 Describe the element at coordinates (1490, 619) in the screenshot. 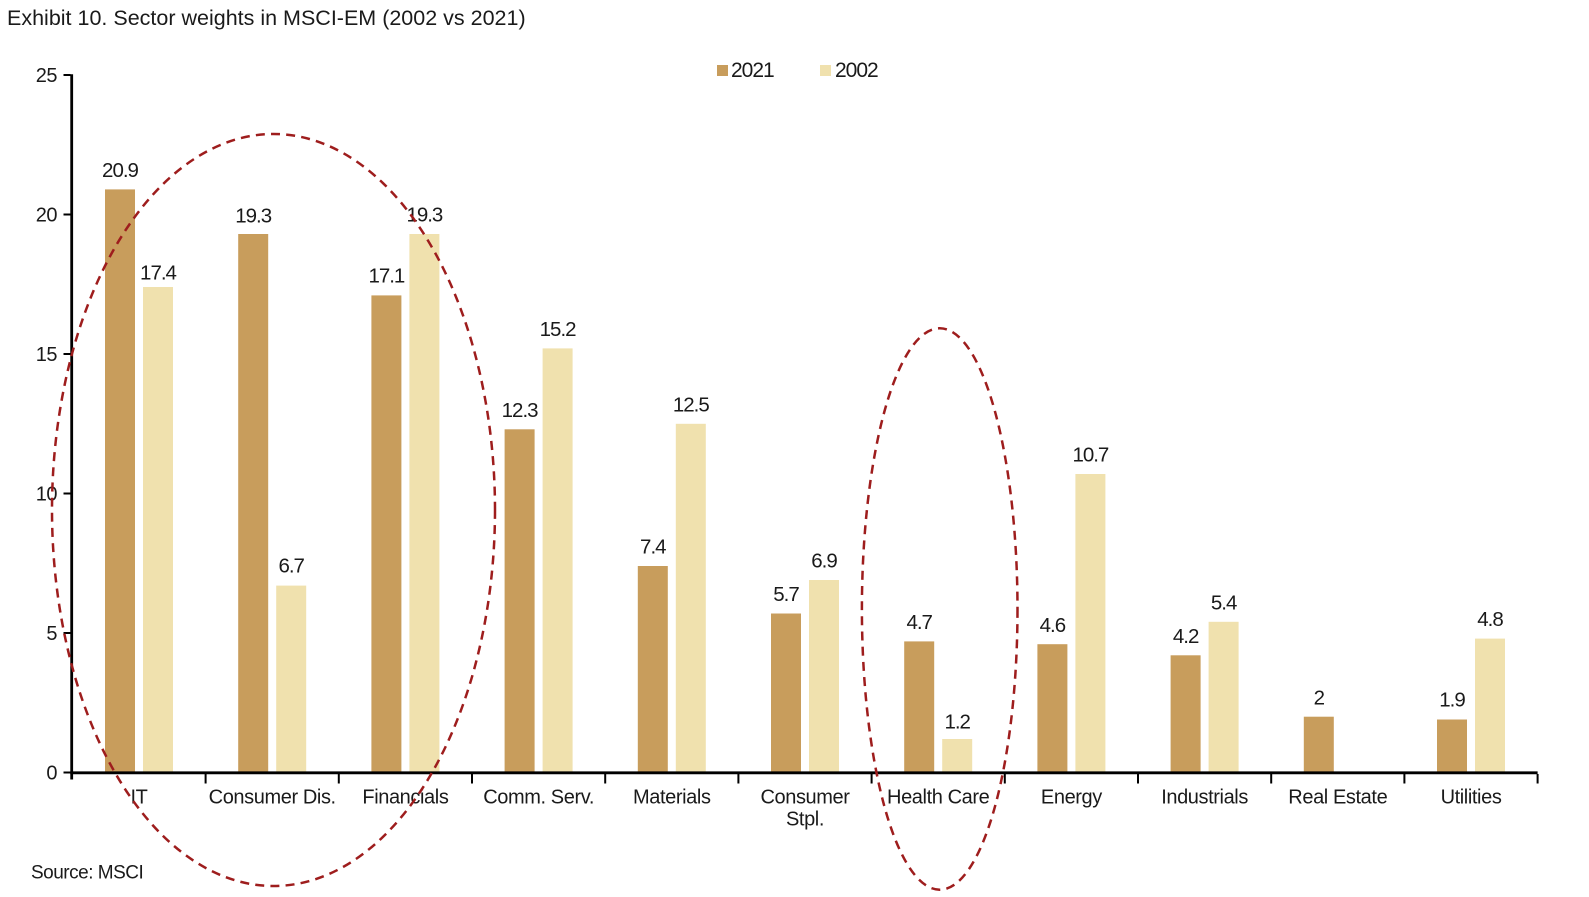

I see `svg-text: 4.8` at that location.